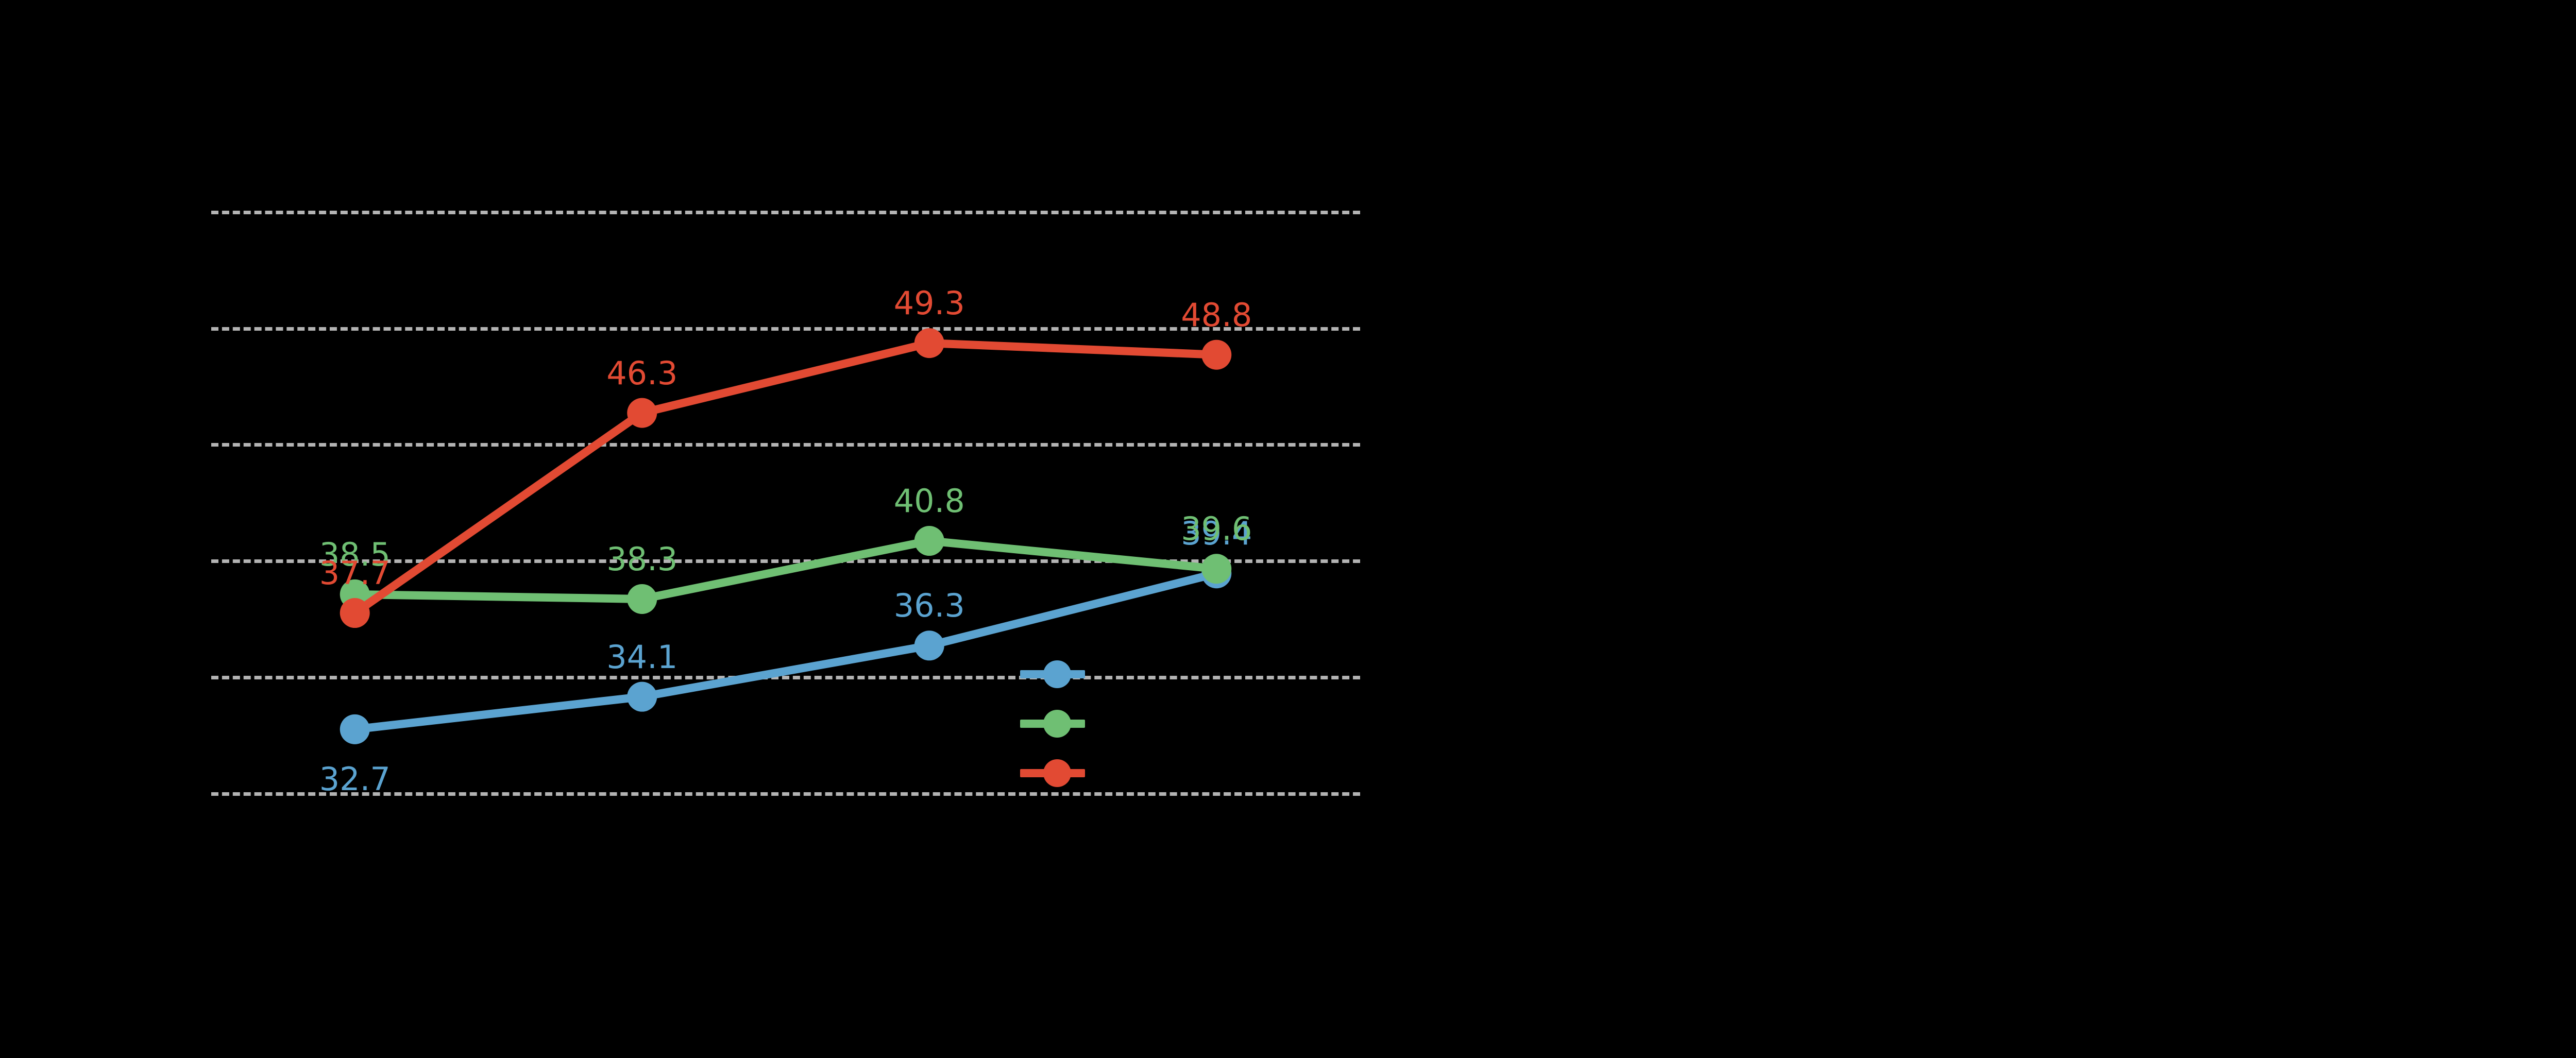 The width and height of the screenshot is (2576, 1058). What do you see at coordinates (1216, 529) in the screenshot?
I see `data-point-label: 39.6` at bounding box center [1216, 529].